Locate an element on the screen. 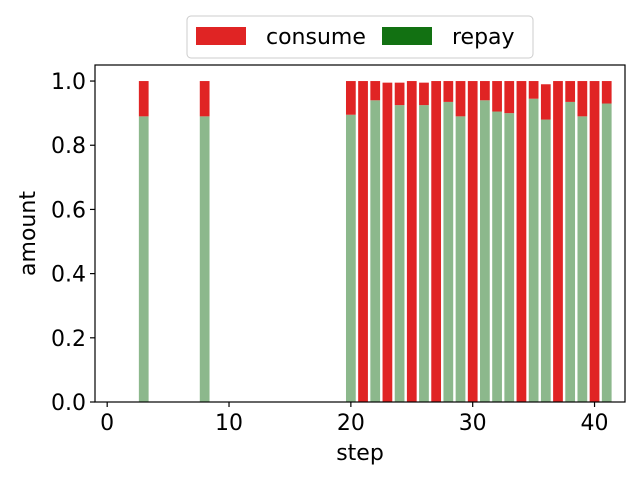  x-tick-label-10: 10 is located at coordinates (229, 423).